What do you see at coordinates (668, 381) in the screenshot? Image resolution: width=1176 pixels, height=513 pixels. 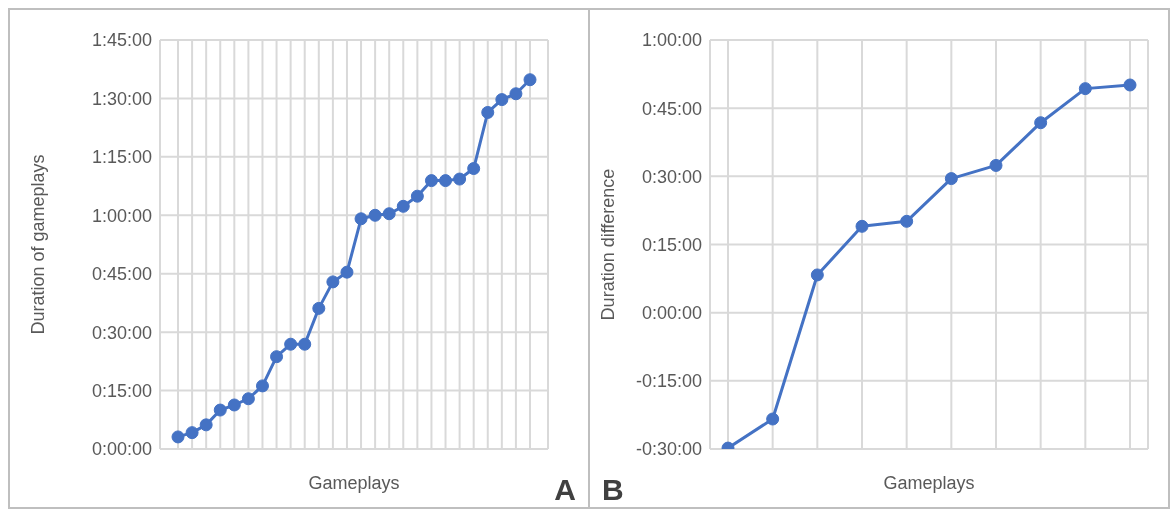 I see `y-tick-label: -0:15:00` at bounding box center [668, 381].